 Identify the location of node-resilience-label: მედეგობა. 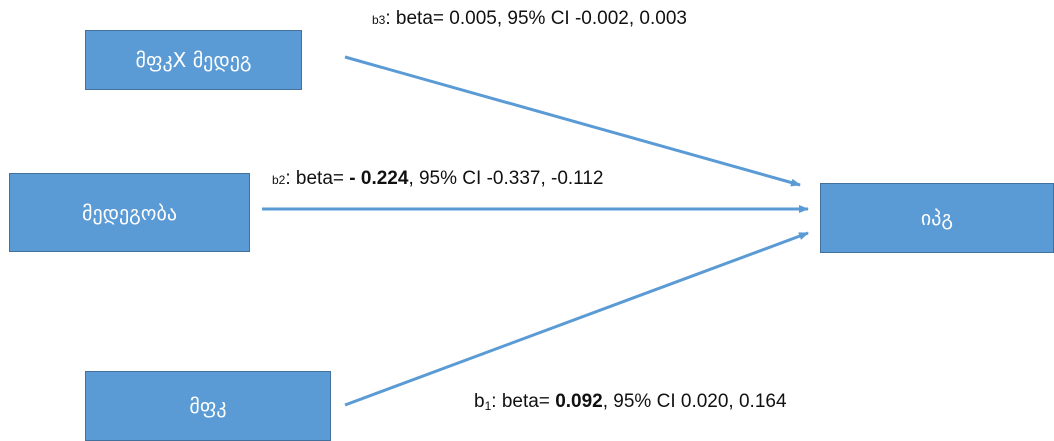
(129, 212).